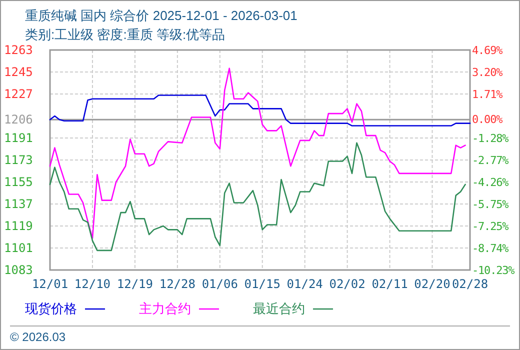 The height and width of the screenshot is (350, 520). I want to click on chart-subtitle: 类别:工业级 密度:重质 等级:优等品, so click(125, 34).